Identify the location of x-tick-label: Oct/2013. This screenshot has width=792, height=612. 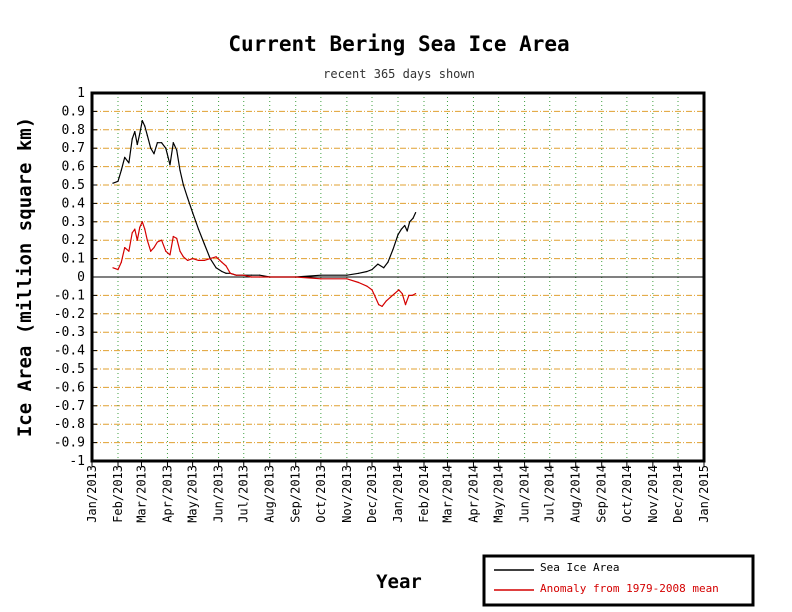
(321, 494).